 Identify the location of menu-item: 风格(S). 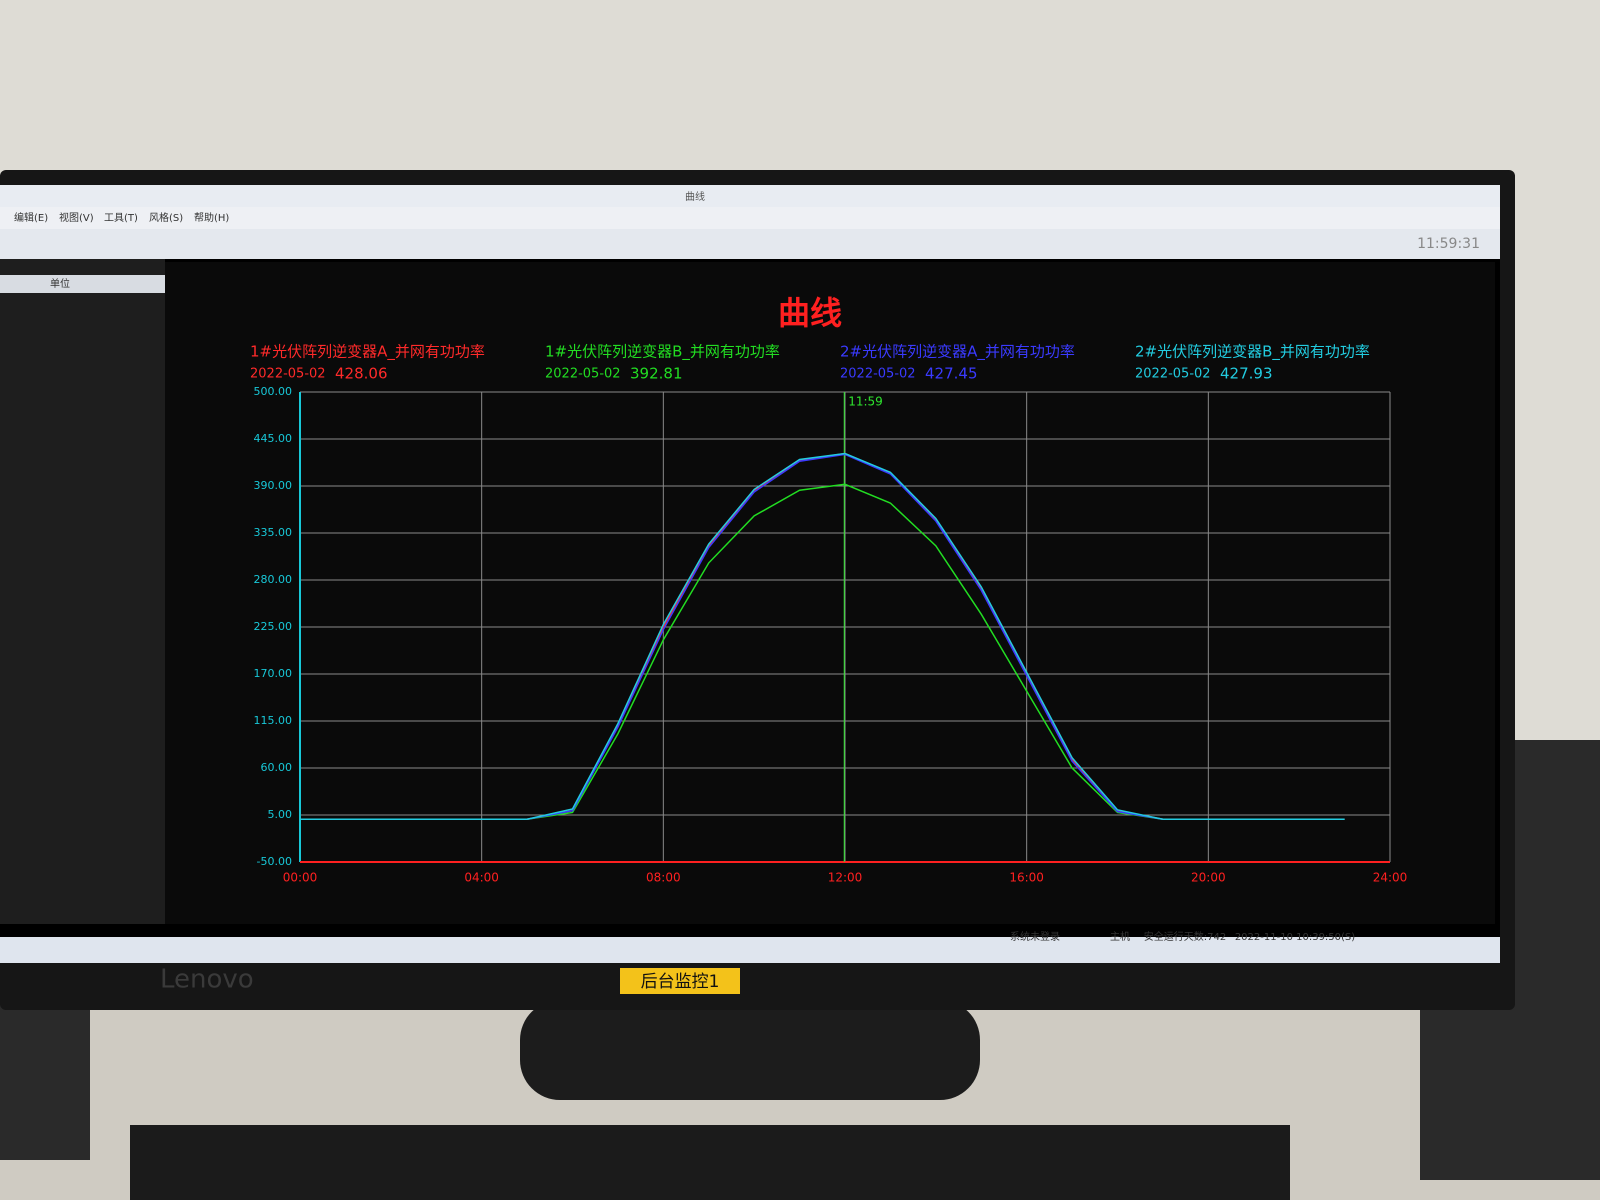
(166, 217).